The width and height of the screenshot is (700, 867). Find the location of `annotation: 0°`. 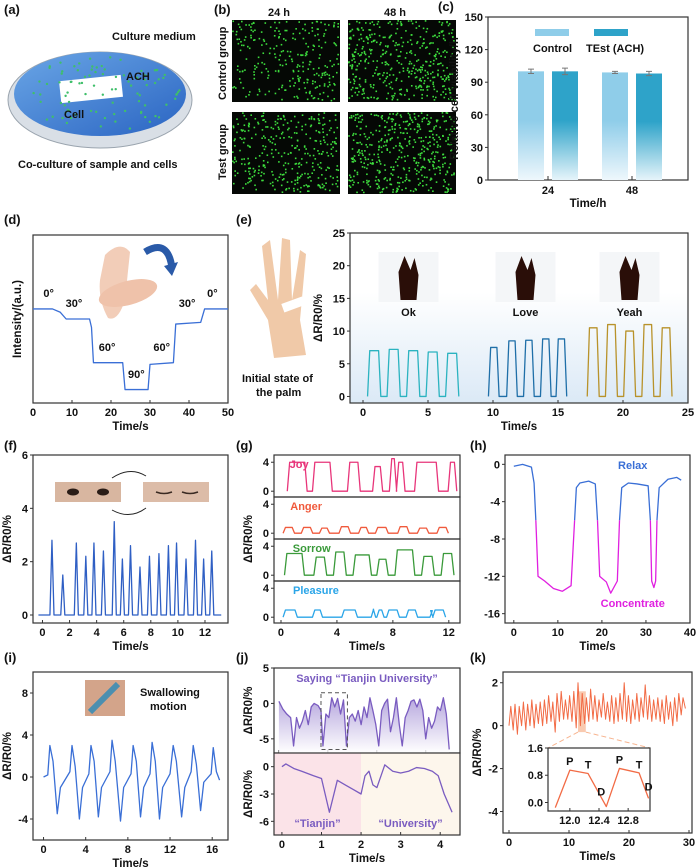

annotation: 0° is located at coordinates (212, 294).